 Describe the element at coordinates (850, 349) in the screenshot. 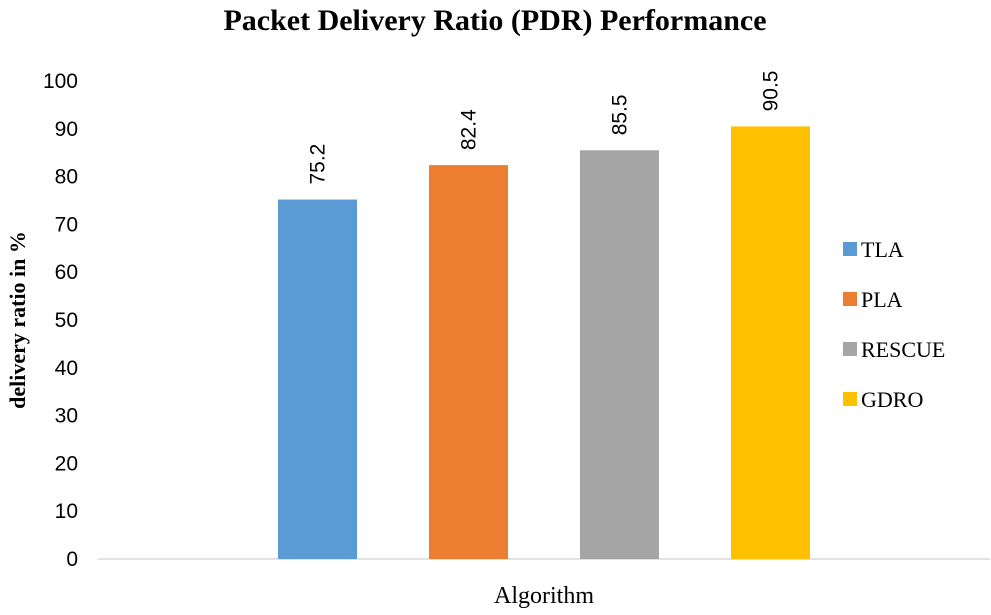

I see `legend-swatch-rescue` at that location.